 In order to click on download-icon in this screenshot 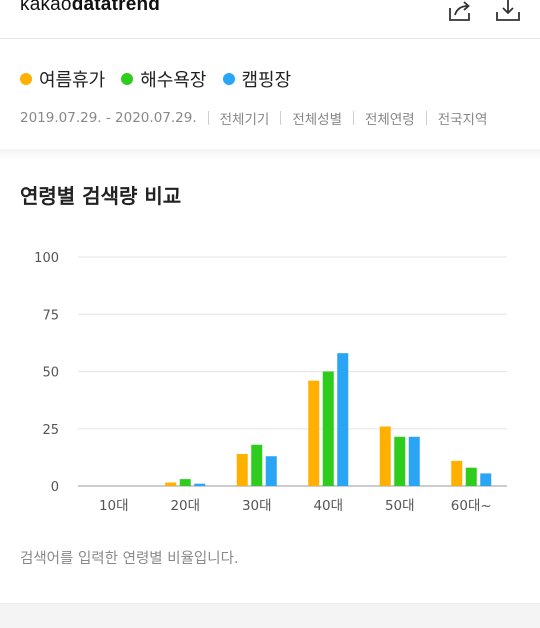, I will do `click(509, 11)`.